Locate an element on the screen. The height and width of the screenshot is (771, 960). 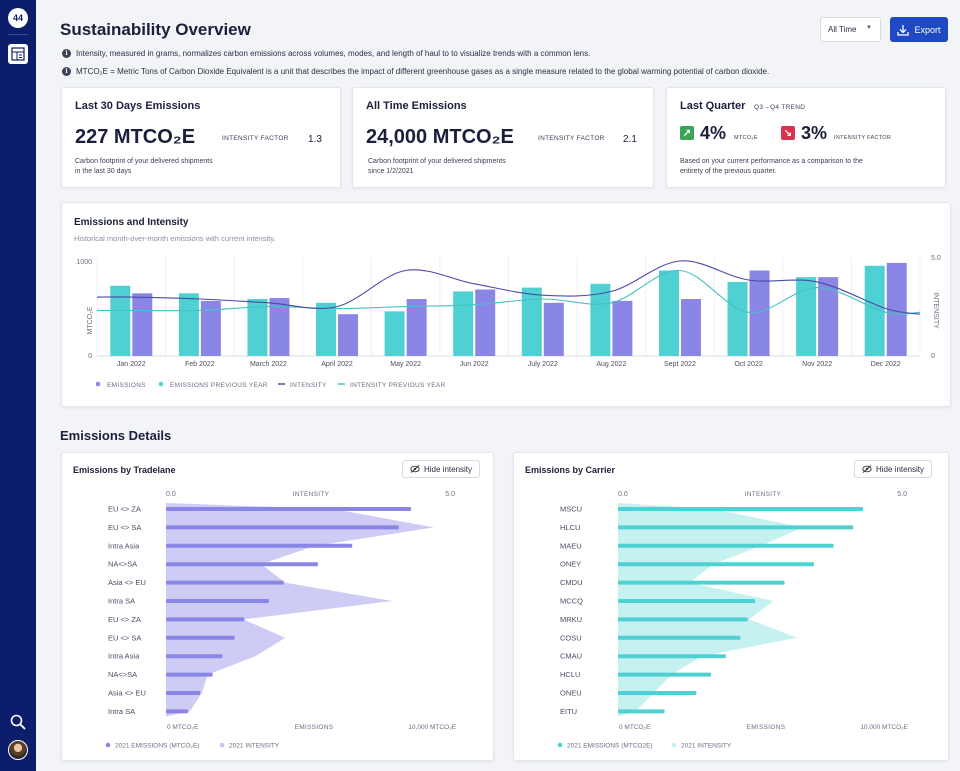
time-range-select: All Time ▼ is located at coordinates (850, 29).